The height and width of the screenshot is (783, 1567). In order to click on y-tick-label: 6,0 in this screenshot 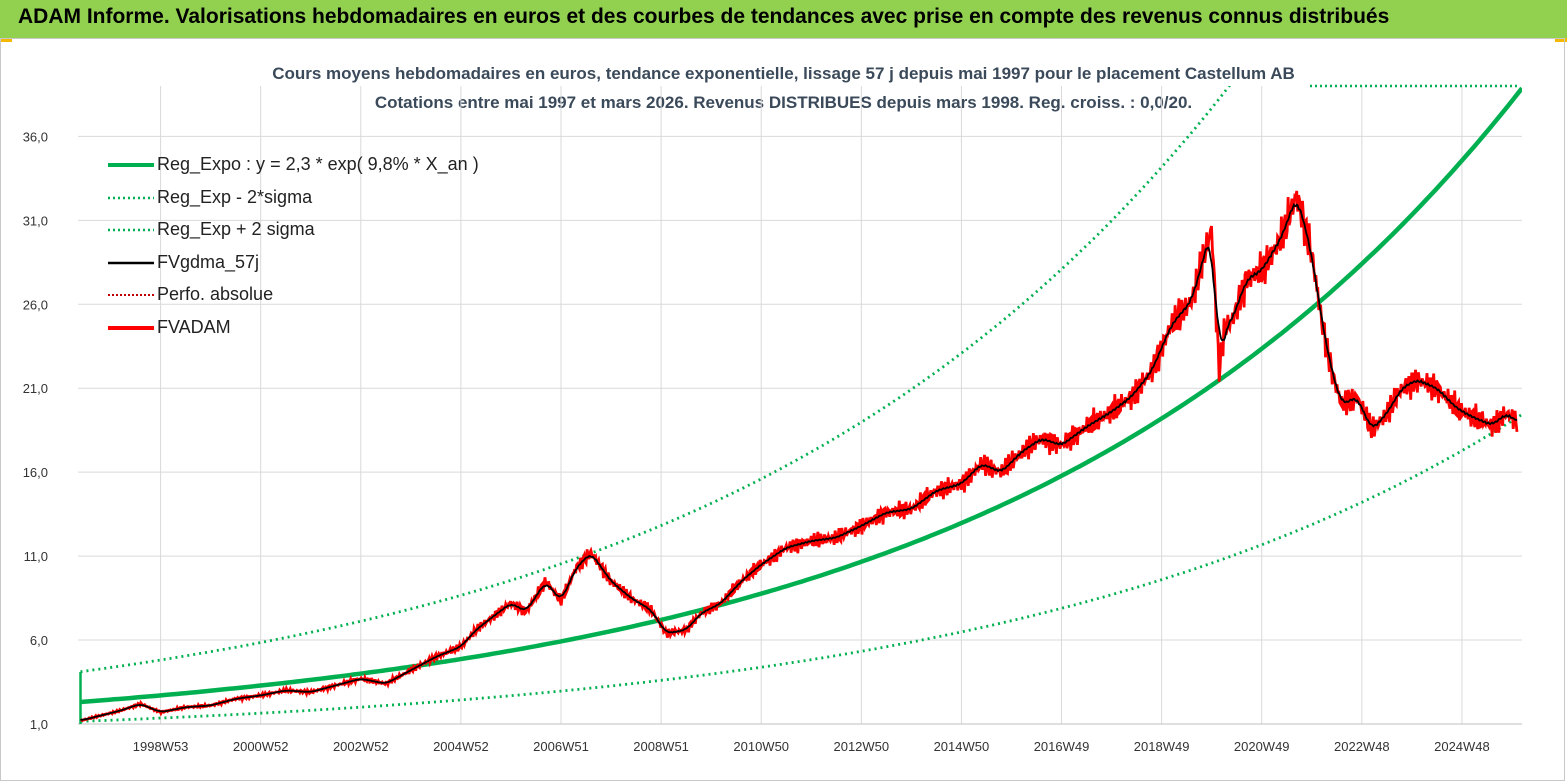, I will do `click(39, 640)`.